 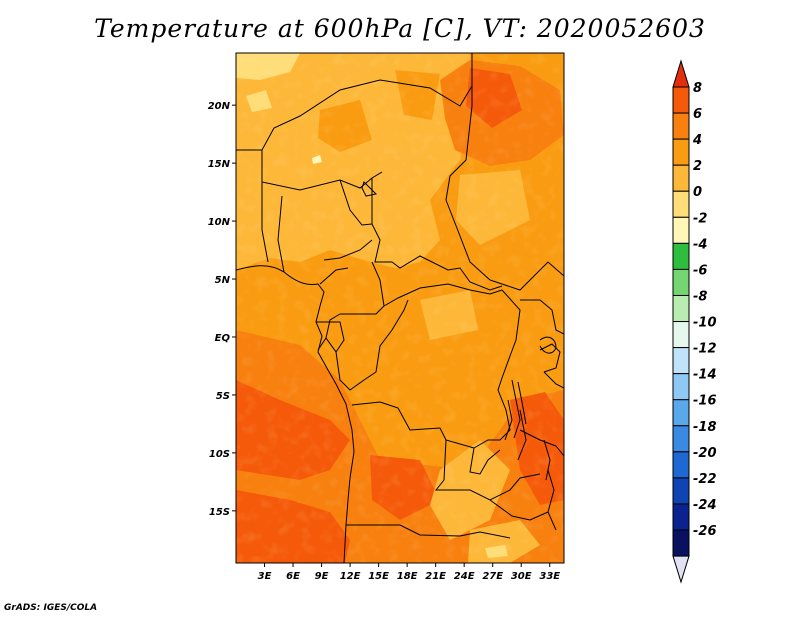 What do you see at coordinates (526, 276) in the screenshot?
I see `border-sudan-south` at bounding box center [526, 276].